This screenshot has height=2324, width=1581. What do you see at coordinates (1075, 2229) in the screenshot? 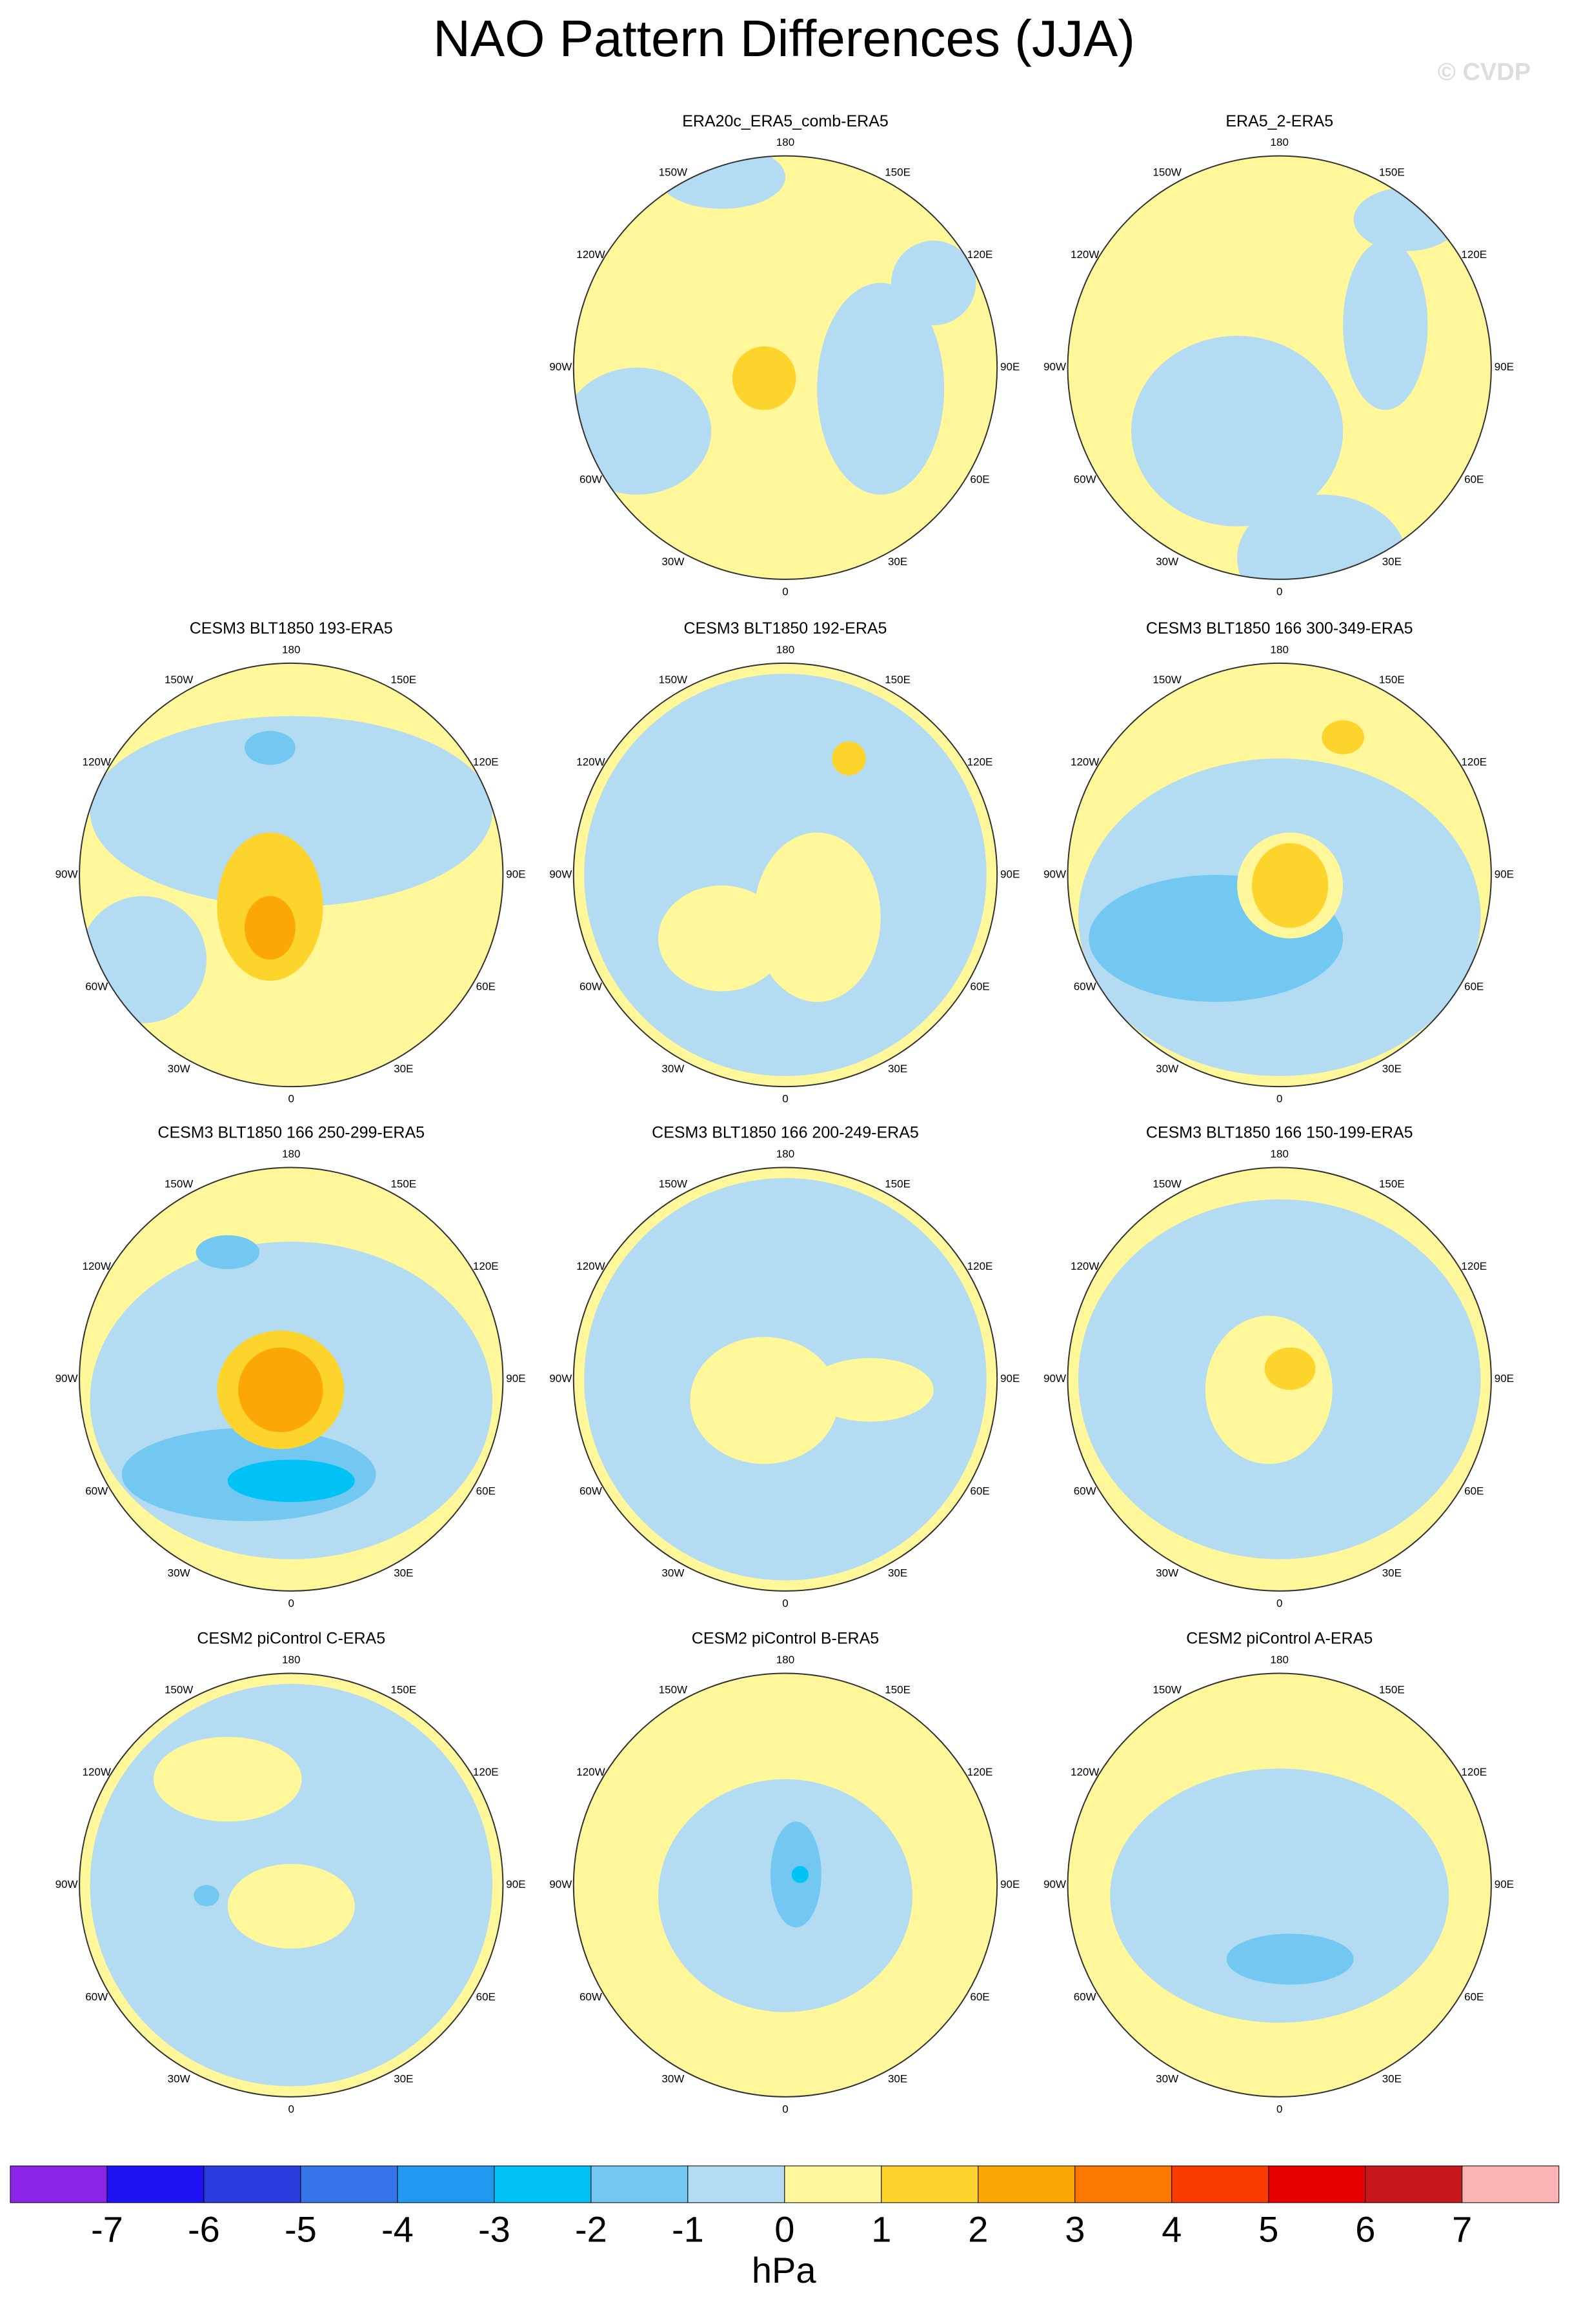
I see `colorbar-tick-label: 3` at bounding box center [1075, 2229].